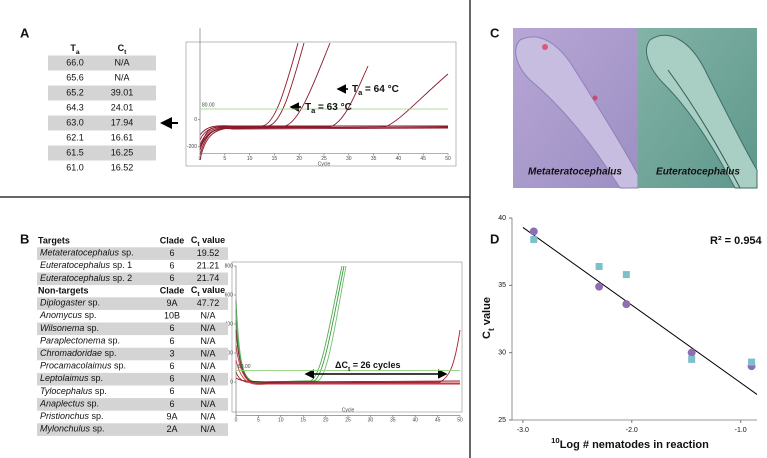  I want to click on x-tick-label: 35, so click(374, 159).